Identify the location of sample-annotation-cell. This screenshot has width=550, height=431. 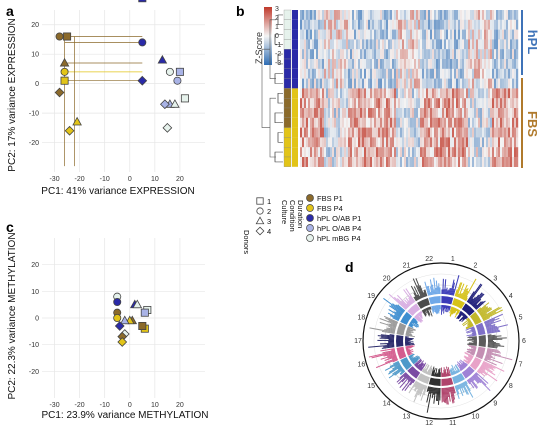
(287, 161).